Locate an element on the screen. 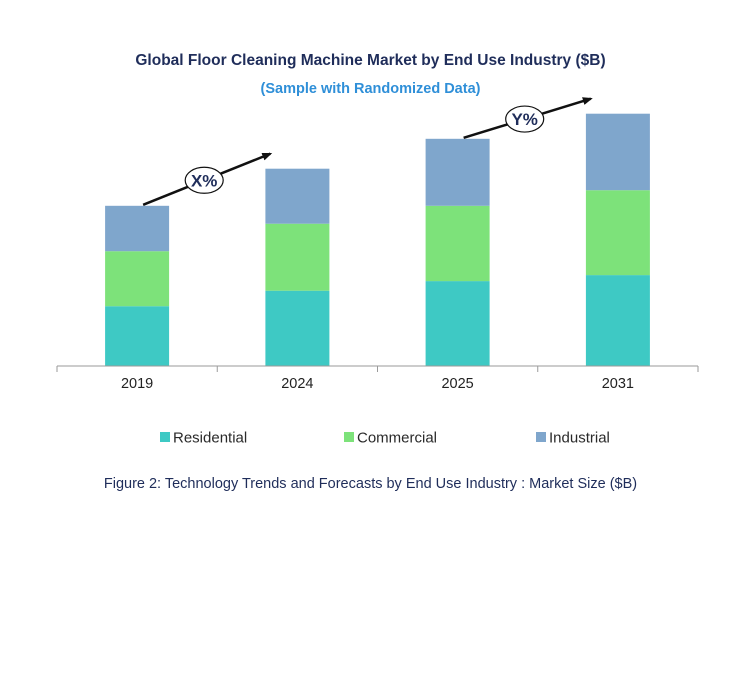  bar-segment-residential-2019 is located at coordinates (137, 336).